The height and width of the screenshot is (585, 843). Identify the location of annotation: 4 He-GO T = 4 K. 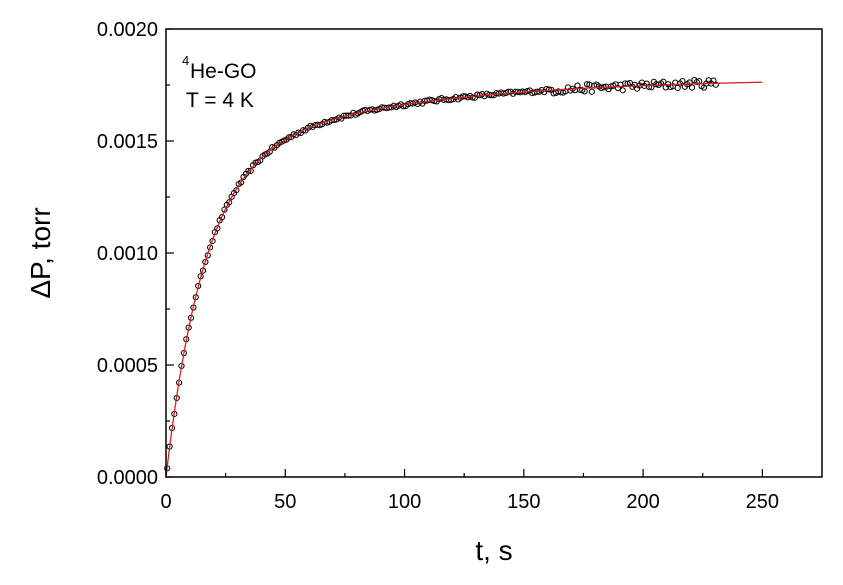
(219, 82).